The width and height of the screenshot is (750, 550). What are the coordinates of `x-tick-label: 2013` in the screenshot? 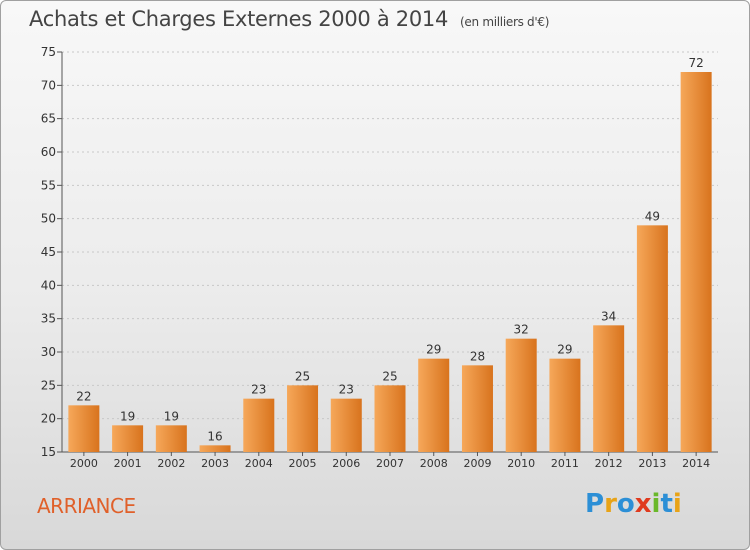 It's located at (652, 463).